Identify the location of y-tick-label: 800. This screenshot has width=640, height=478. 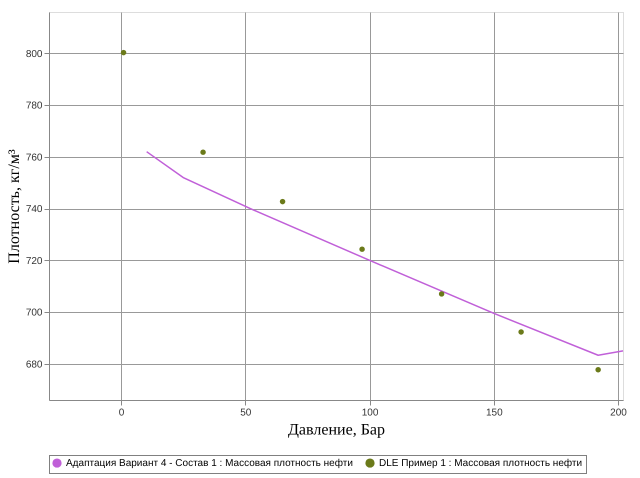
(34, 54).